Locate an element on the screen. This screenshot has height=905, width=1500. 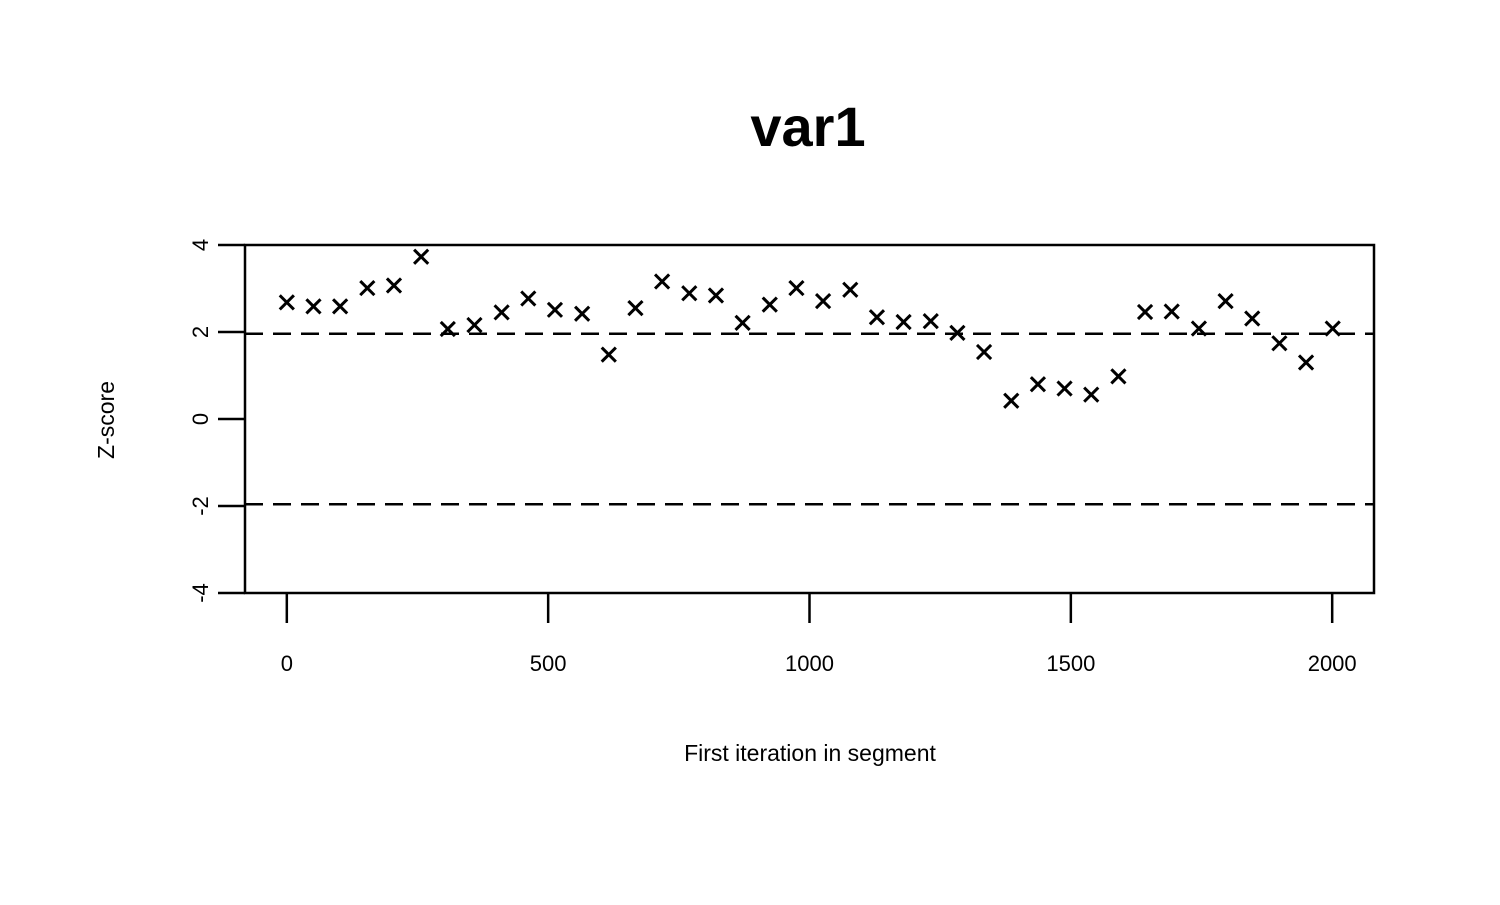
y-tick-label: 2 is located at coordinates (200, 332).